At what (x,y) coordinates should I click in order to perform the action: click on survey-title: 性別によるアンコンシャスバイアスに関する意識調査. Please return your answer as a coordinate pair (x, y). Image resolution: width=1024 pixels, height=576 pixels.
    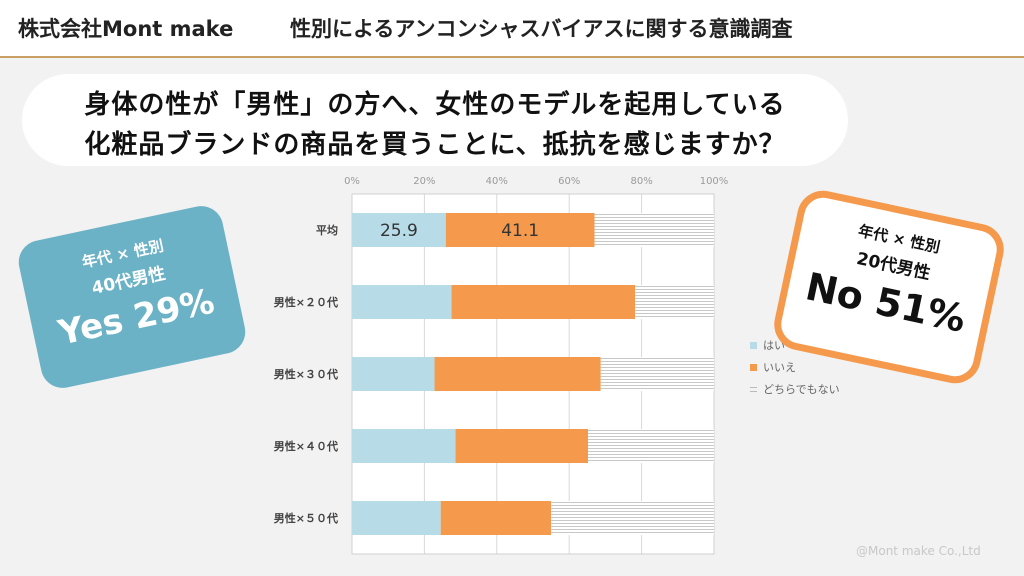
    Looking at the image, I should click on (541, 29).